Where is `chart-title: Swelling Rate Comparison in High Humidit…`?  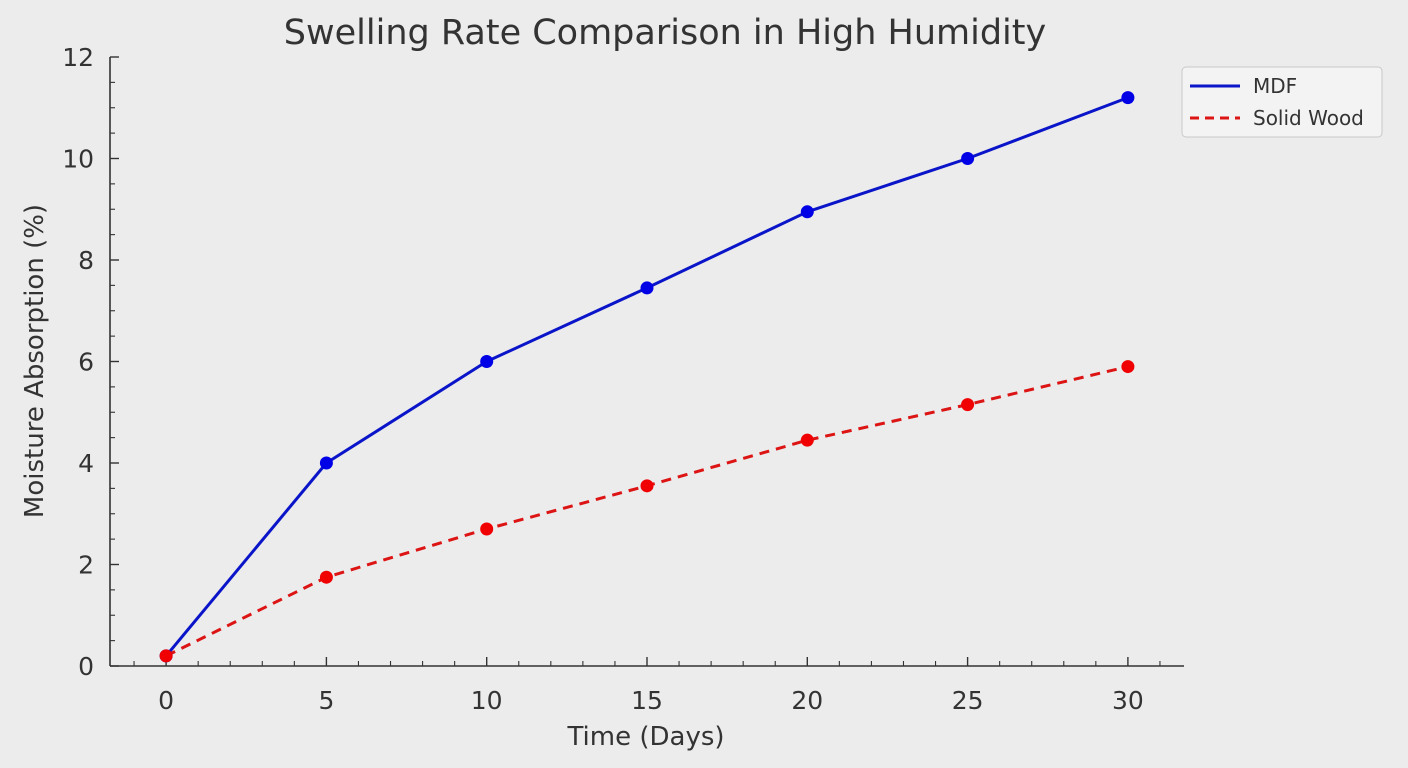
chart-title: Swelling Rate Comparison in High Humidit… is located at coordinates (665, 33).